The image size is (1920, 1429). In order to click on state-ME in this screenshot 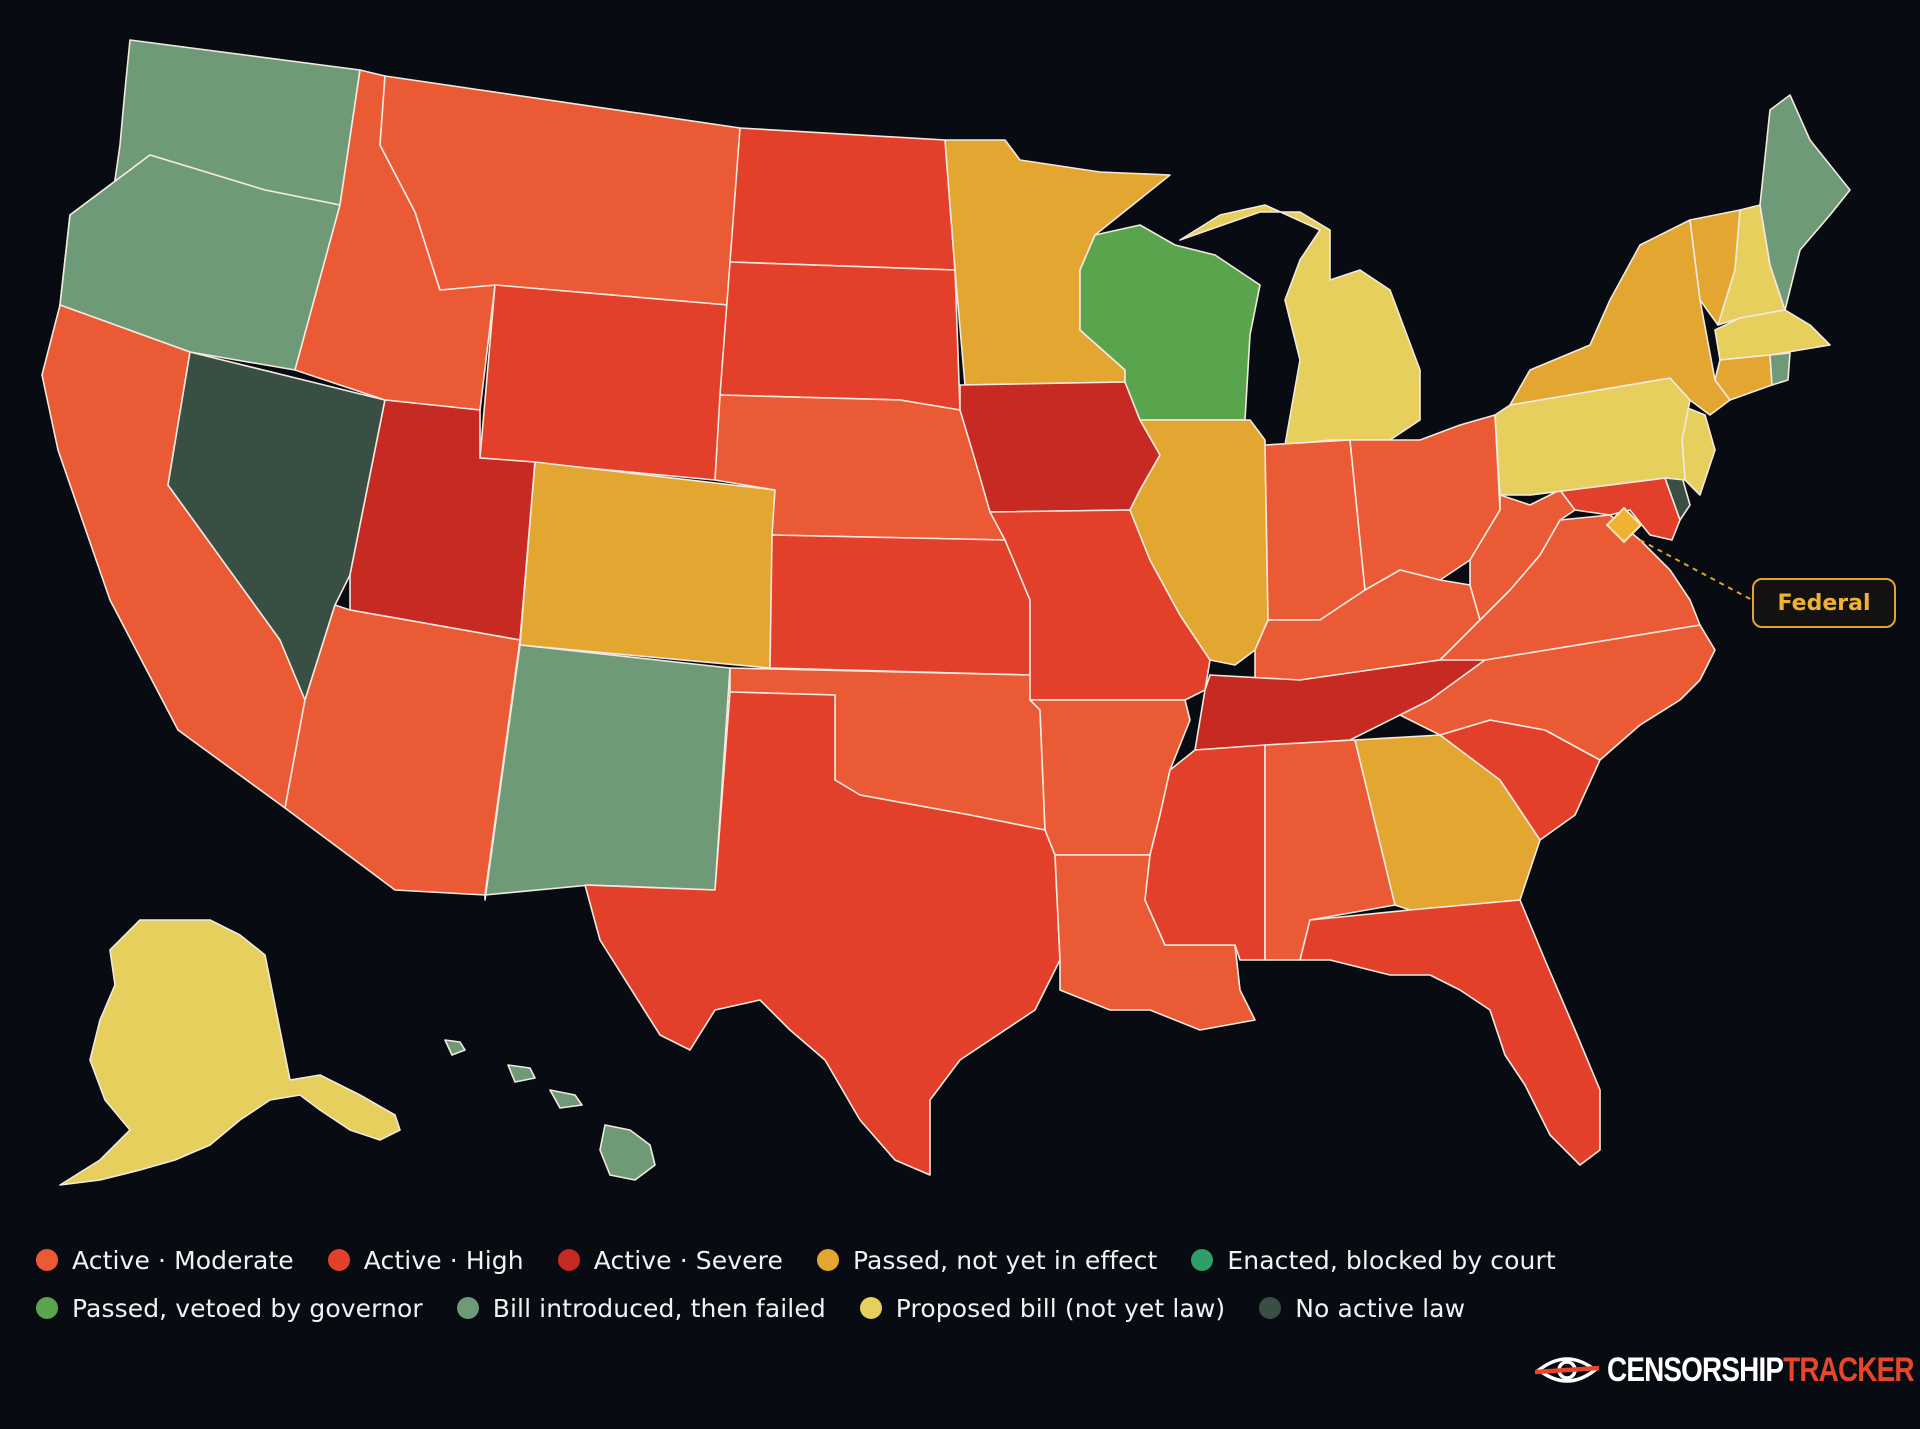, I will do `click(1805, 202)`.